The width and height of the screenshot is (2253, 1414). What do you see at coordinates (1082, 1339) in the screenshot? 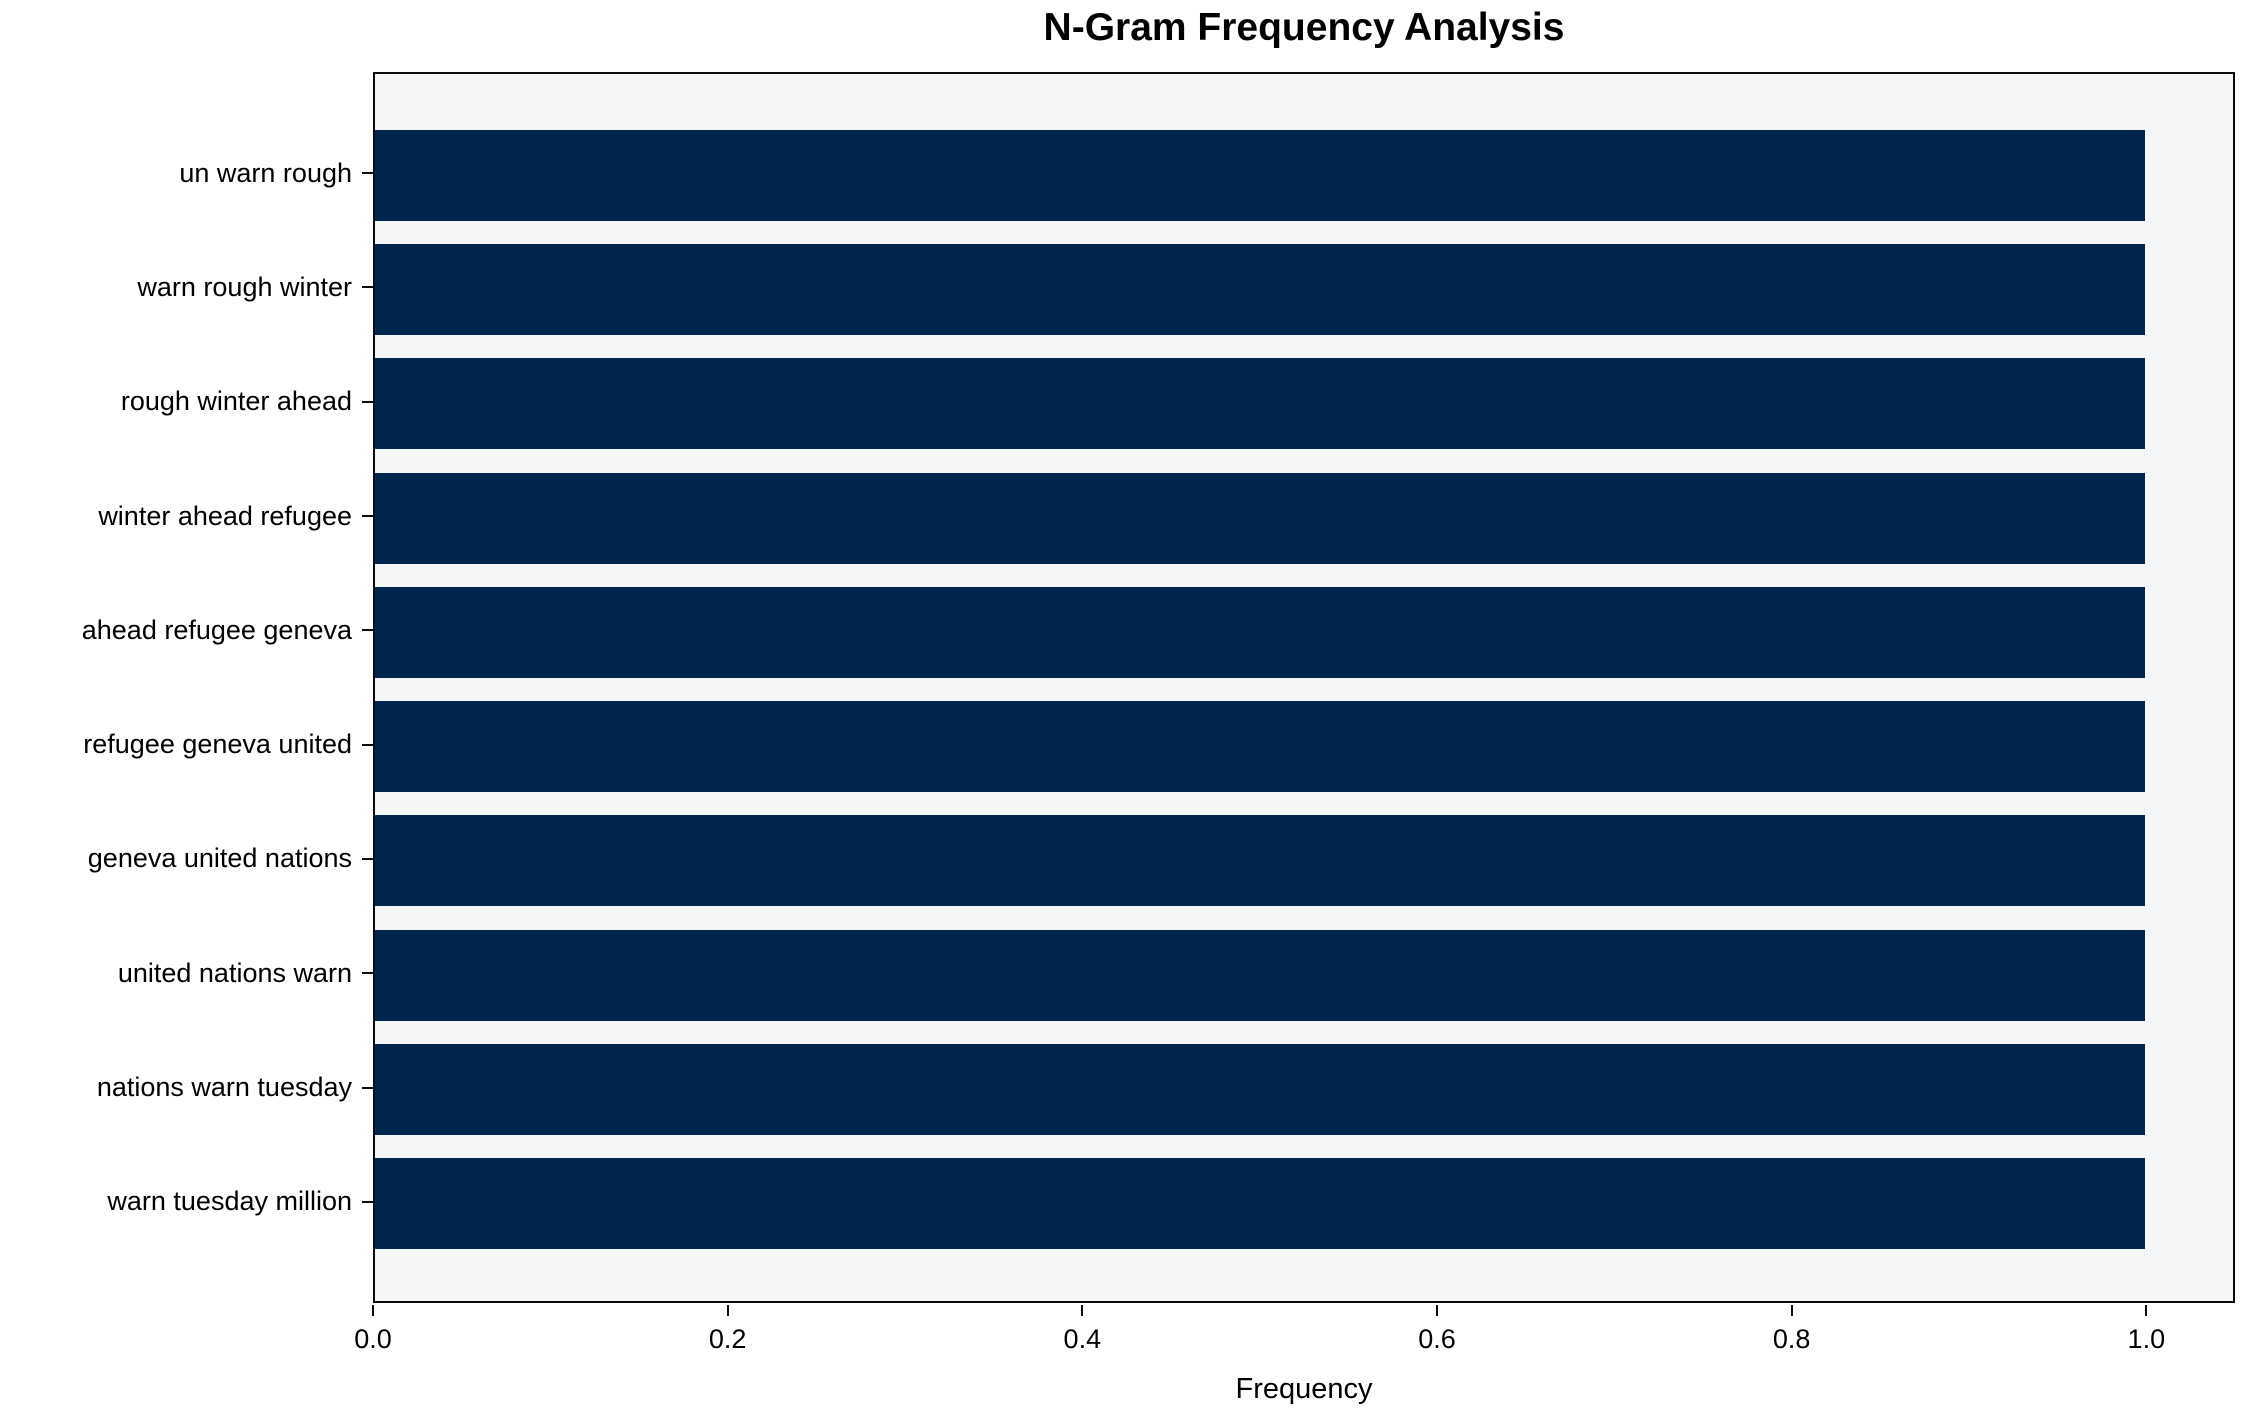
I see `x-tick-label: 0.4` at bounding box center [1082, 1339].